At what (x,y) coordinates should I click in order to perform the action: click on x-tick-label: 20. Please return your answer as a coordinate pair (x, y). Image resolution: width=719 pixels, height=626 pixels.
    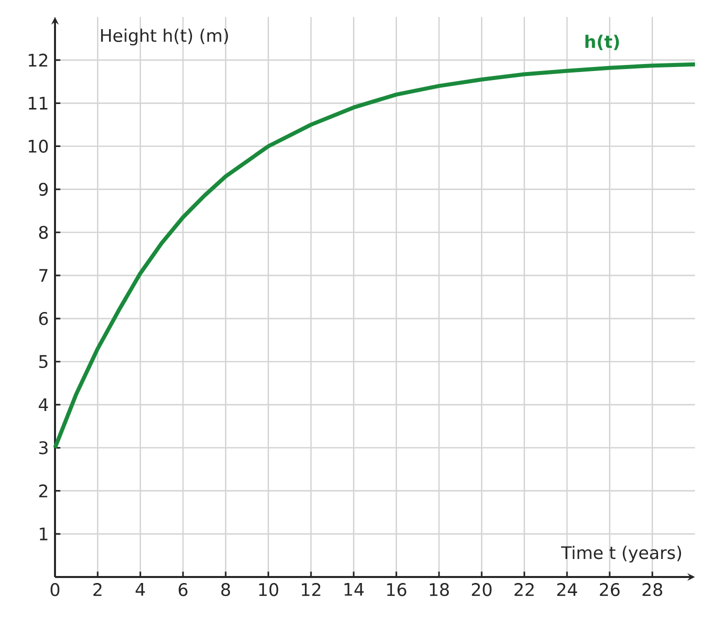
    Looking at the image, I should click on (482, 589).